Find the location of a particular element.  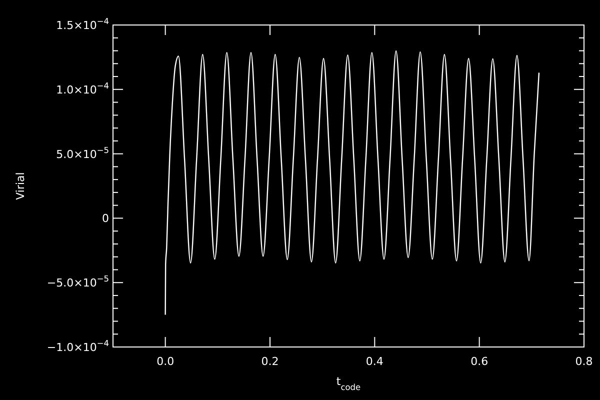

y-tick-label: 1.0×10$^{−4}$ is located at coordinates (82, 88).